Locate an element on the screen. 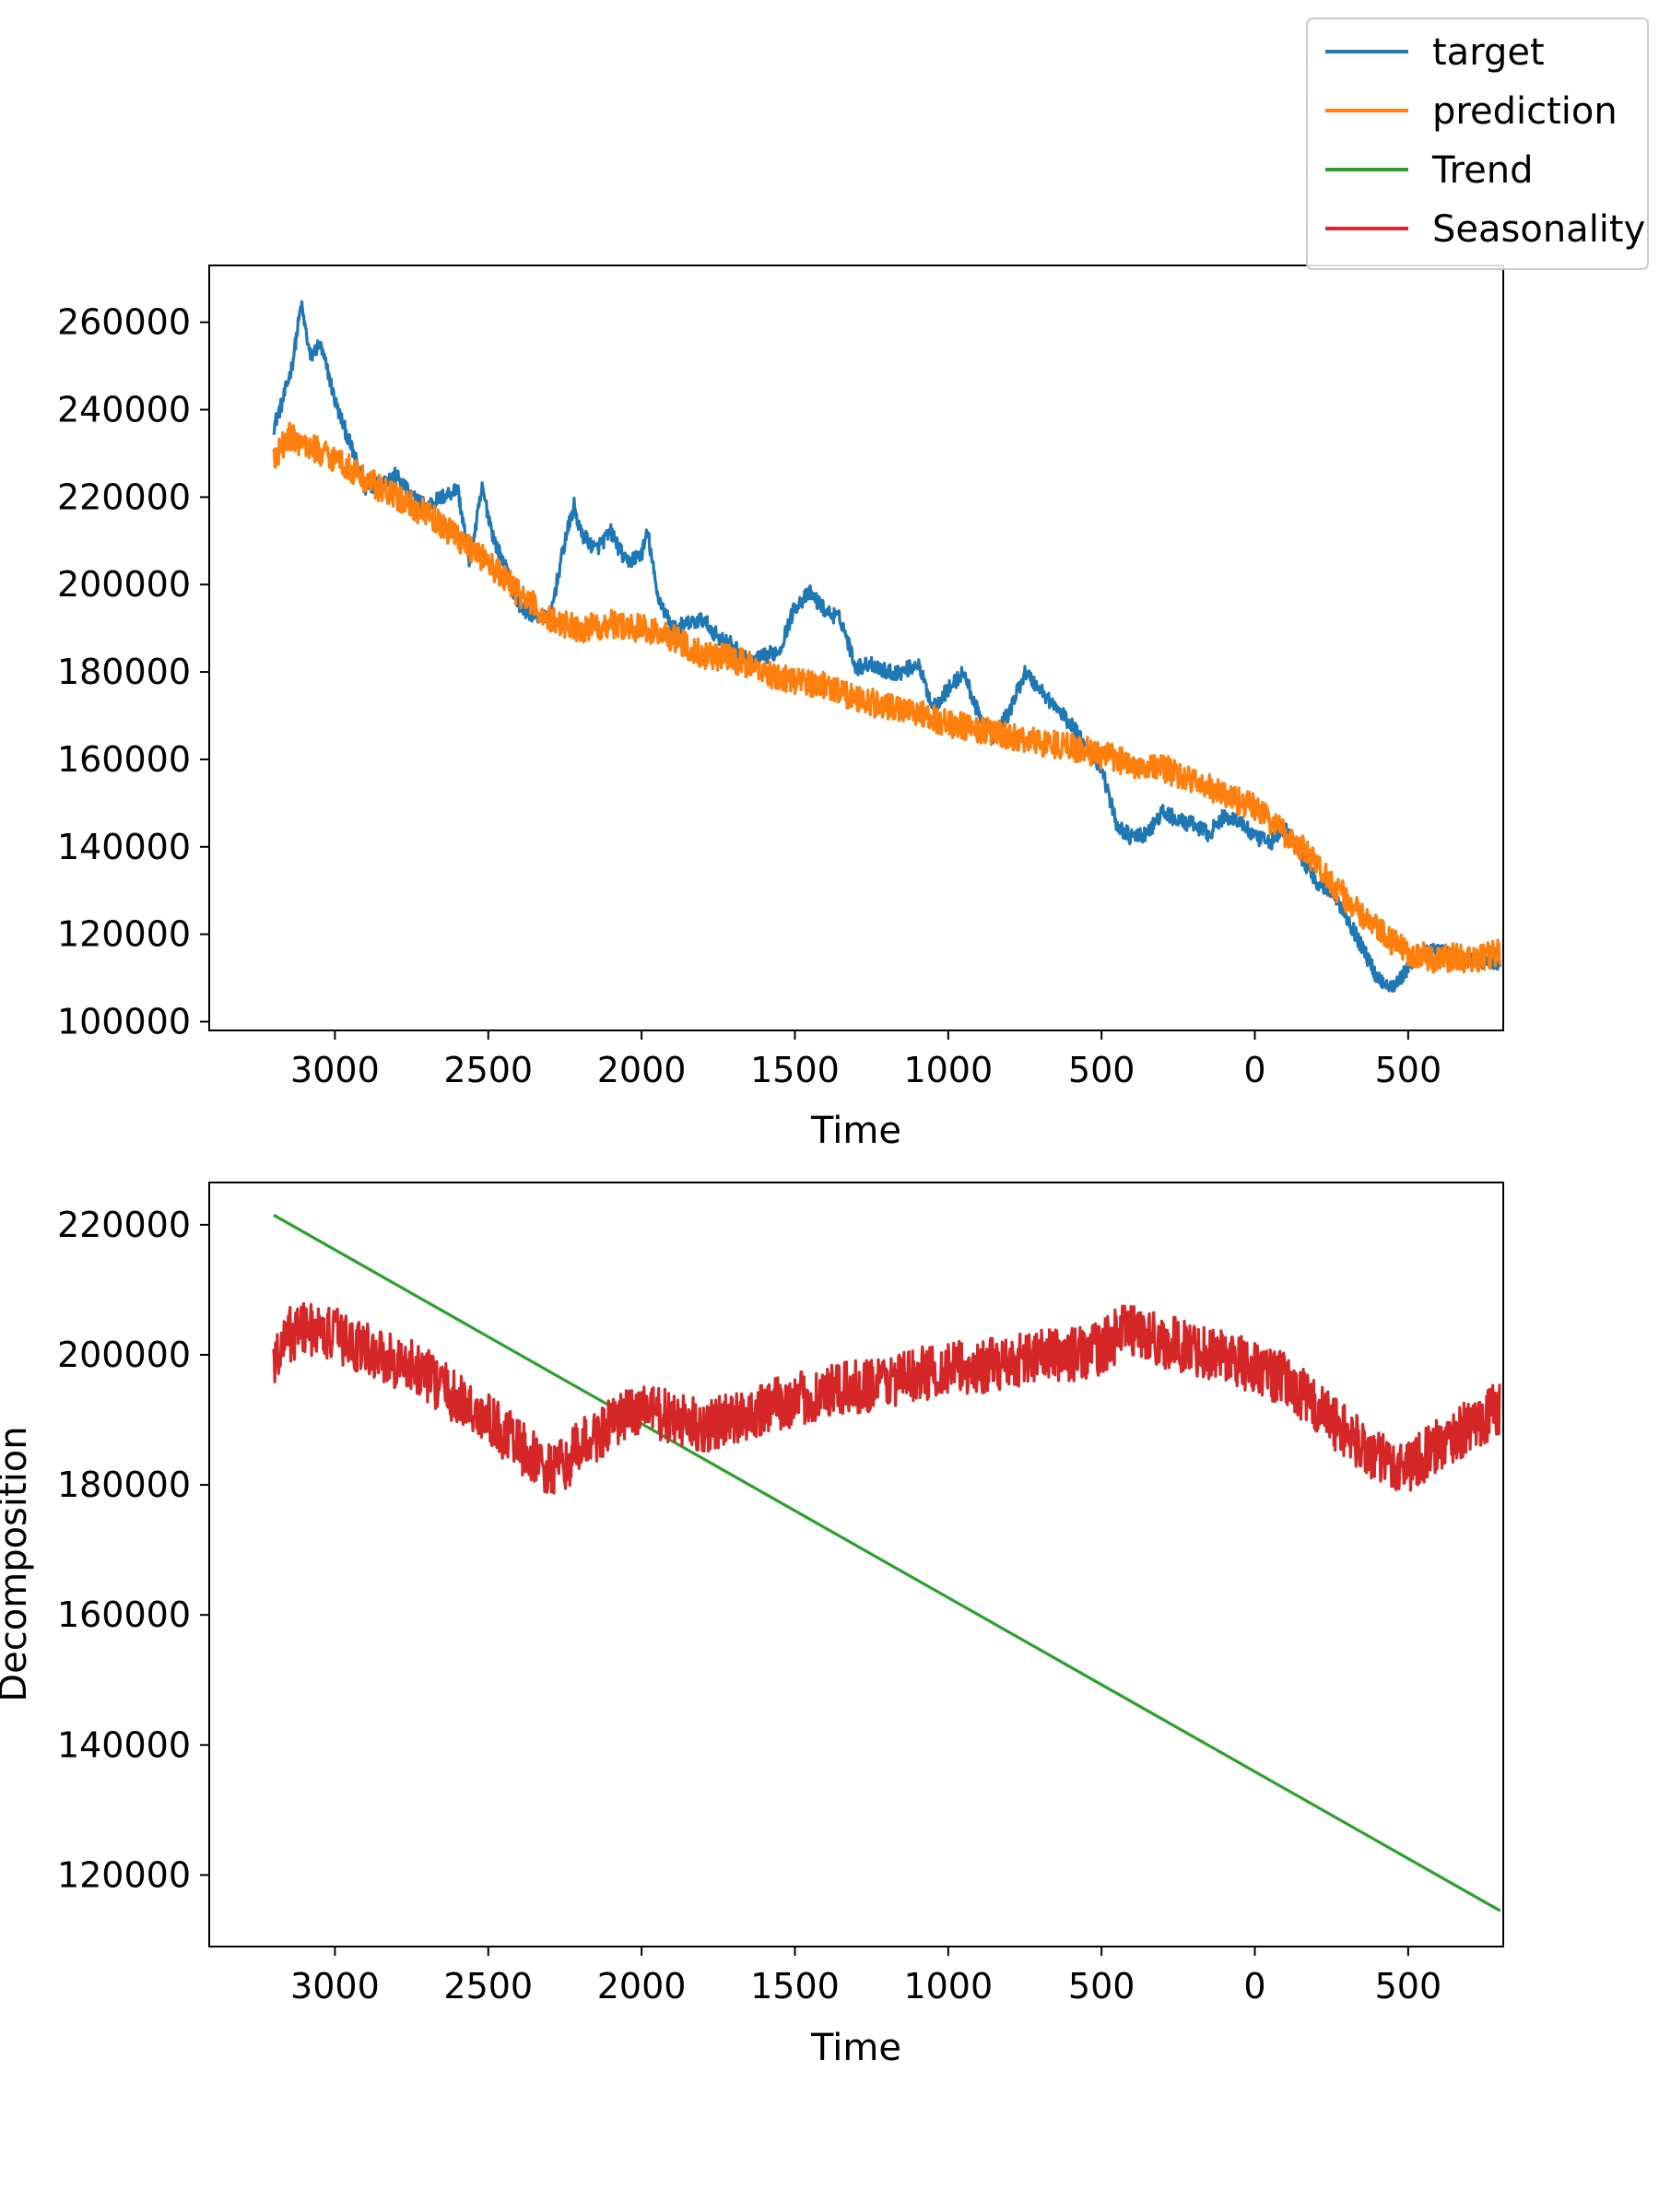 Image resolution: width=1659 pixels, height=2212 pixels. legend-label-target: target is located at coordinates (1488, 52).